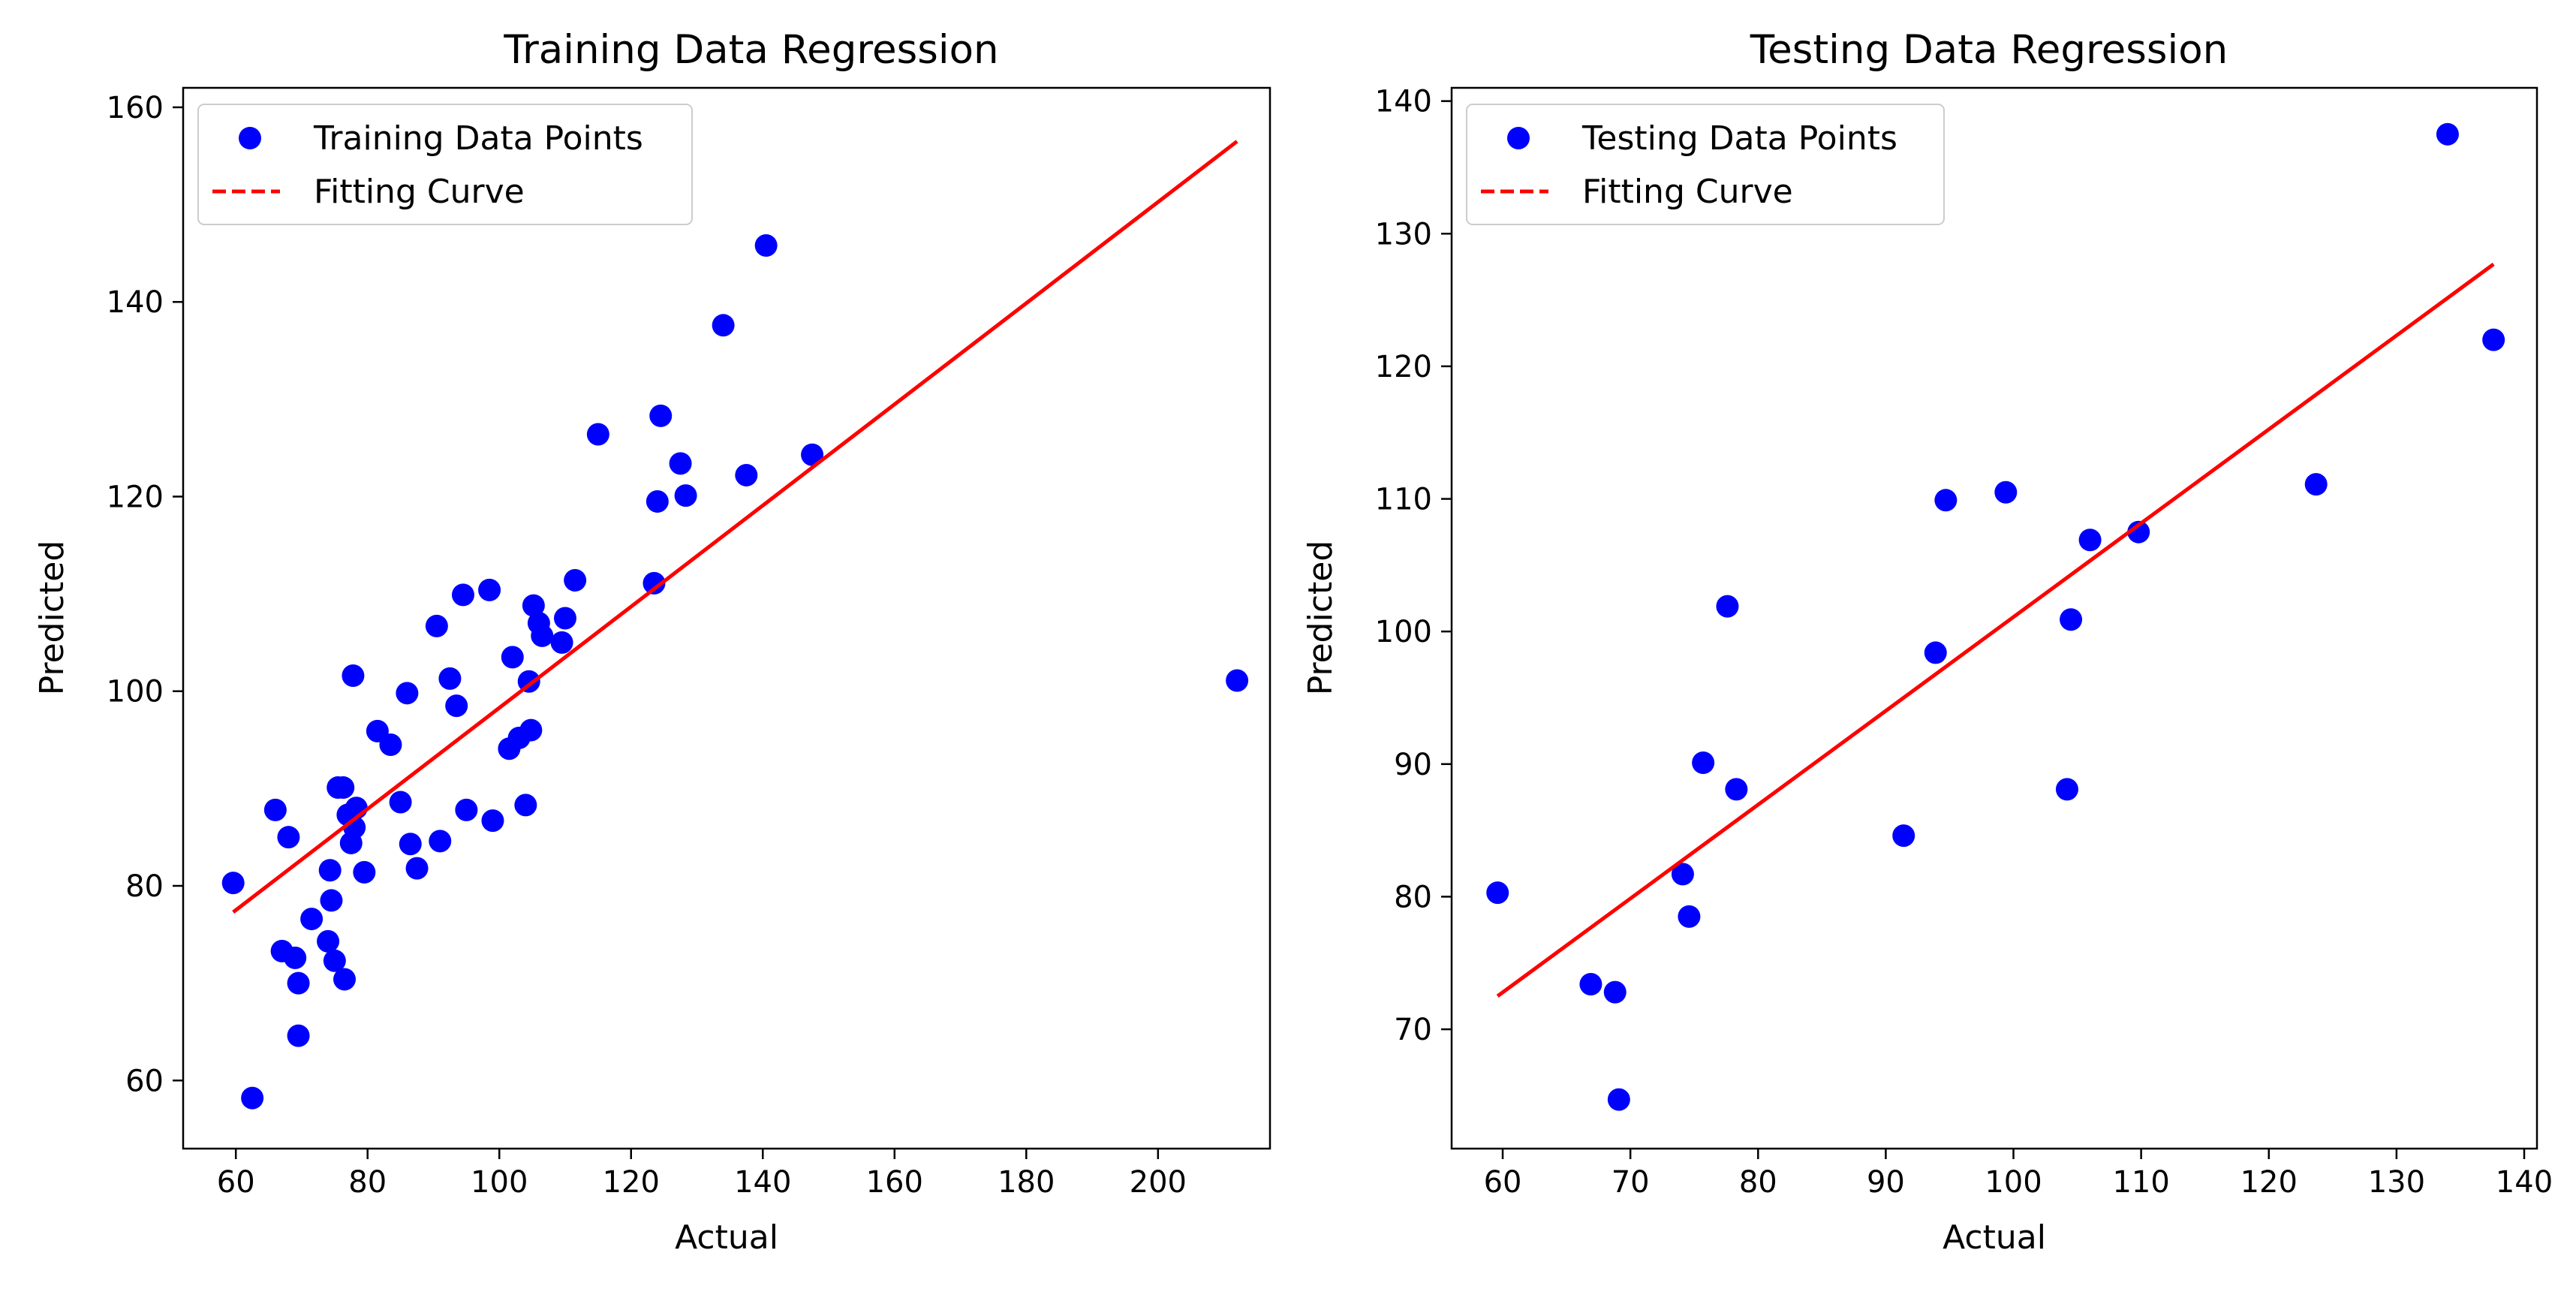  I want to click on training-xtick-label: 120, so click(631, 1182).